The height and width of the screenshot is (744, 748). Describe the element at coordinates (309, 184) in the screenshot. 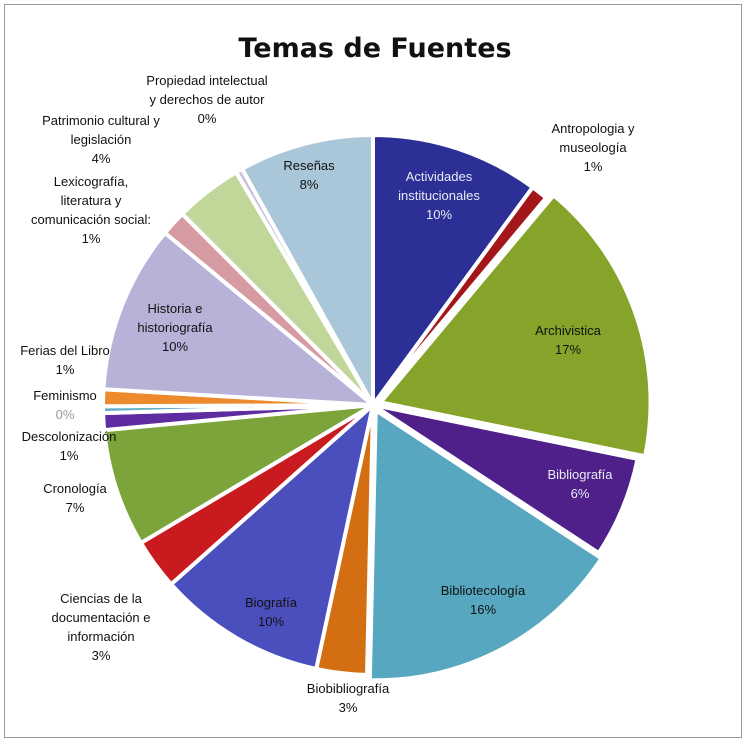

I see `slice-value-label: 8%` at that location.